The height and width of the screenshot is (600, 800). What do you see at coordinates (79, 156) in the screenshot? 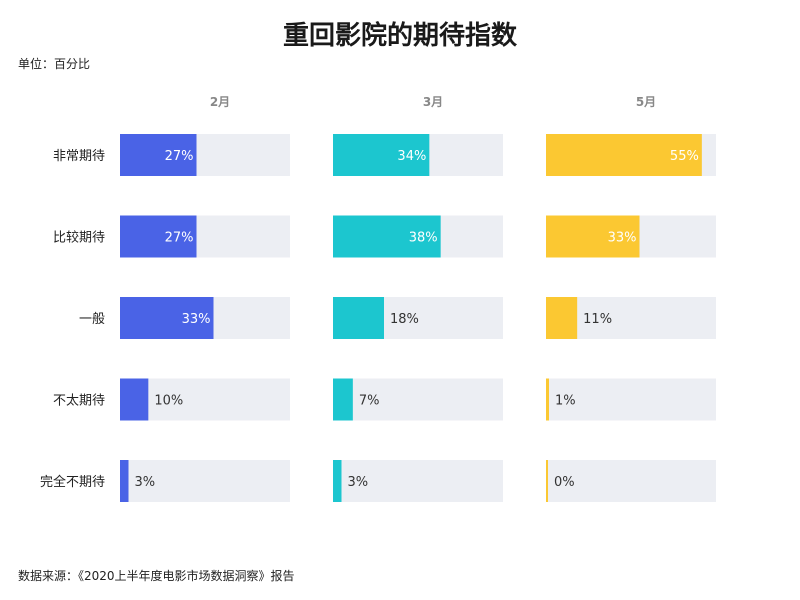
I see `category-label: 非常期待` at bounding box center [79, 156].